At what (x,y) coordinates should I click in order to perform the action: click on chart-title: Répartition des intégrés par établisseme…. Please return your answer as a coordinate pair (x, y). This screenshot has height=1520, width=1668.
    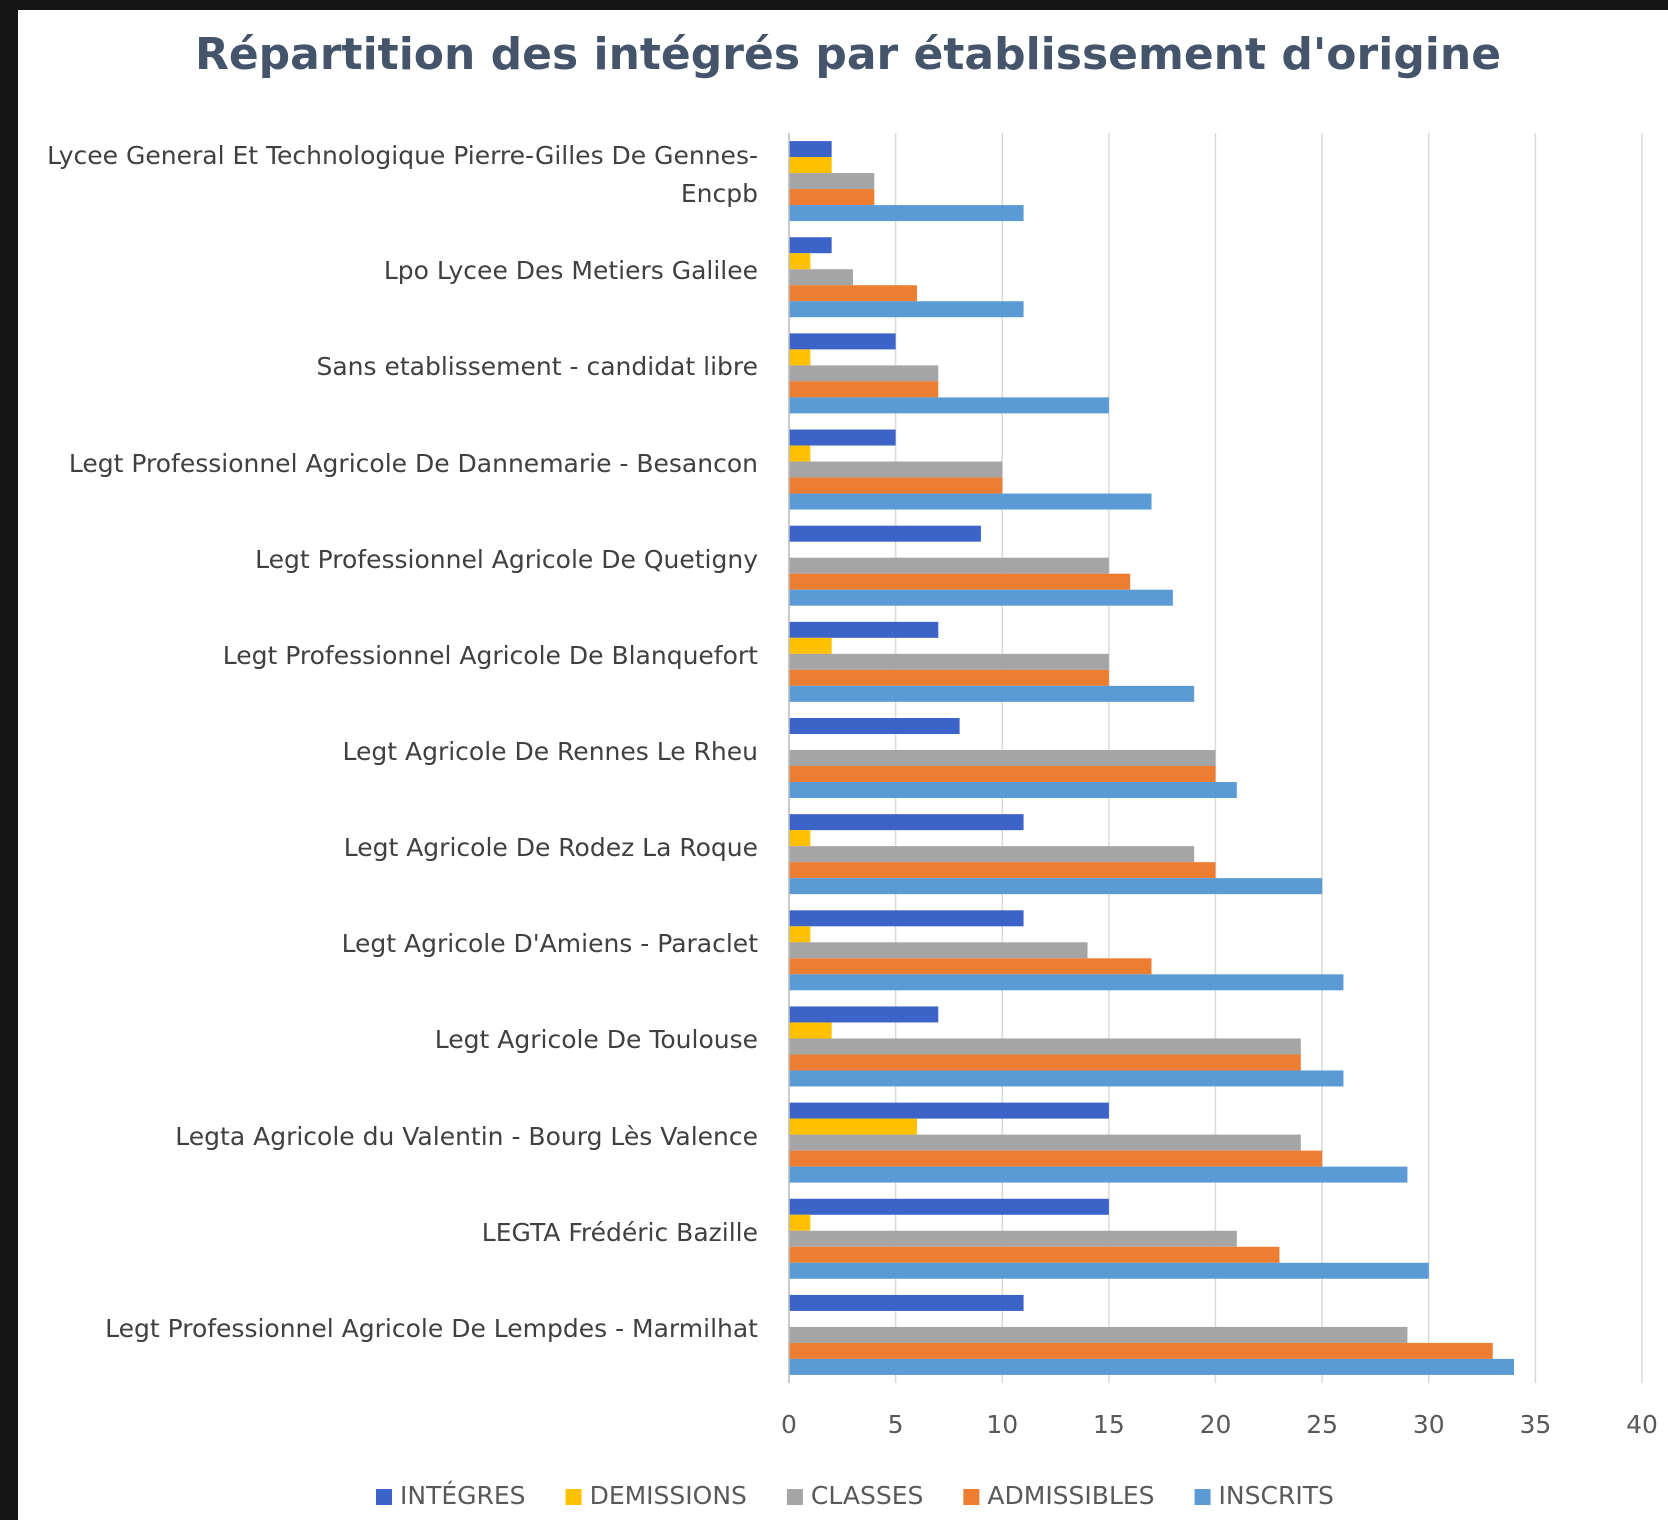
    Looking at the image, I should click on (848, 54).